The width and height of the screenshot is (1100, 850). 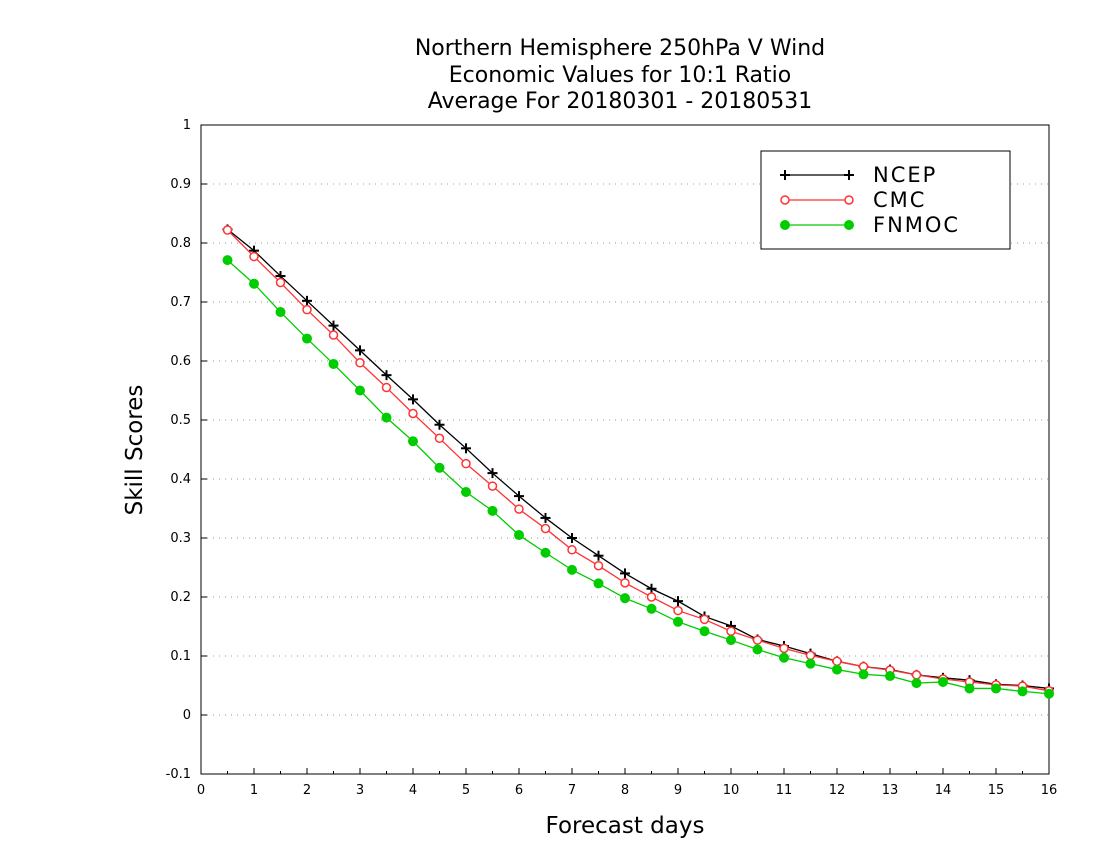 I want to click on legend-item-ncep: NCEP, so click(x=858, y=175).